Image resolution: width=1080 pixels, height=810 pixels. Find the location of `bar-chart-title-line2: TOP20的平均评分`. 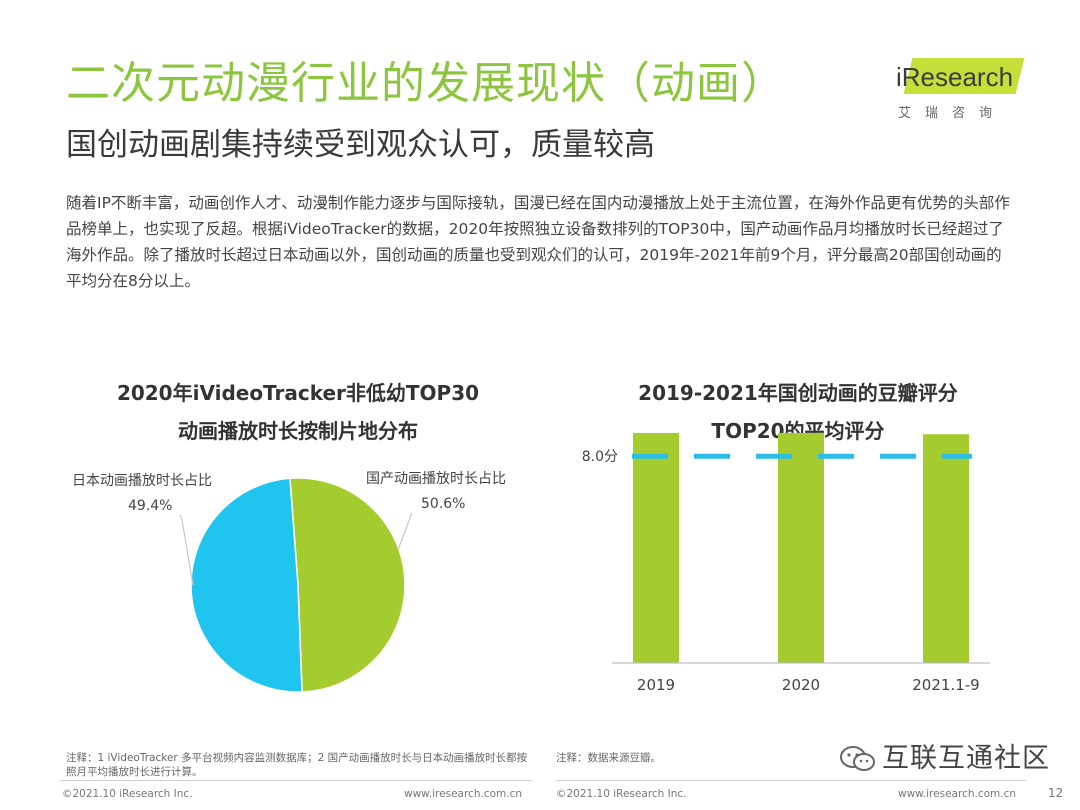

bar-chart-title-line2: TOP20的平均评分 is located at coordinates (798, 431).